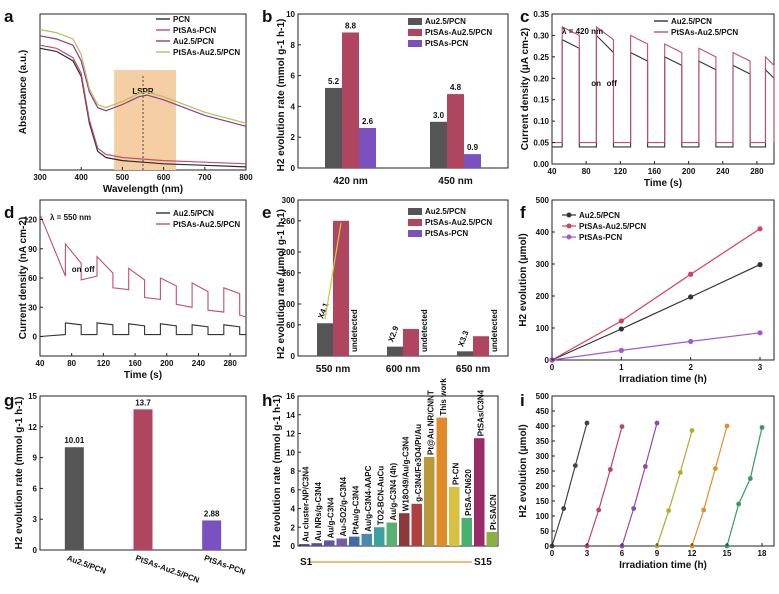 The height and width of the screenshot is (594, 779). What do you see at coordinates (289, 273) in the screenshot?
I see `y-tick-label: 160` at bounding box center [289, 273].